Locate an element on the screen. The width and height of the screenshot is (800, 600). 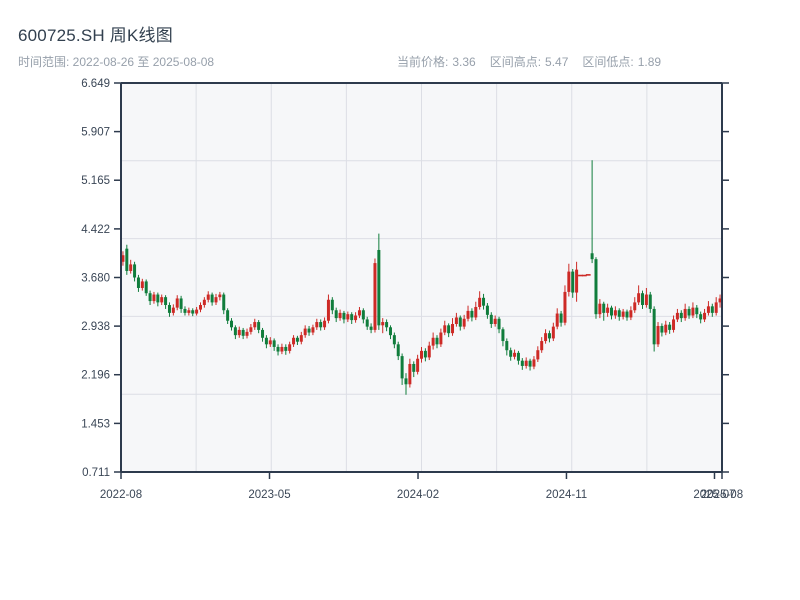
stat-range-low: 区间低点: 1.89 is located at coordinates (622, 62).